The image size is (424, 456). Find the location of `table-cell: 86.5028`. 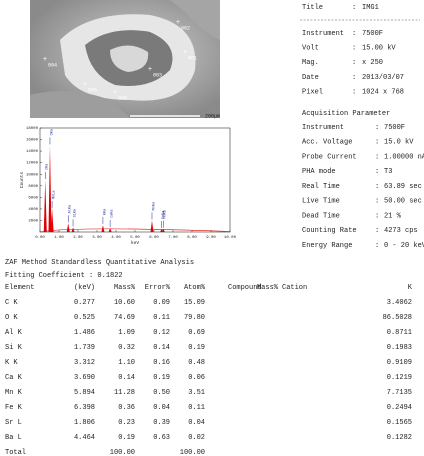

table-cell: 86.5028 is located at coordinates (397, 318).